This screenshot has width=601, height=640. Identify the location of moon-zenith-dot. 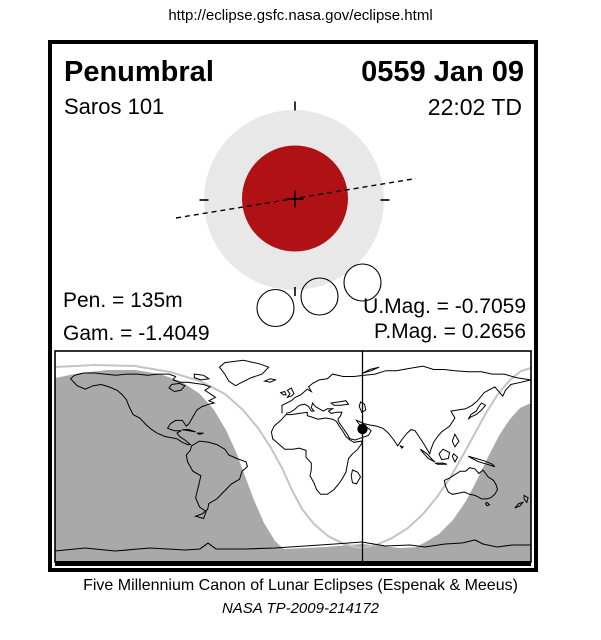
(362, 429).